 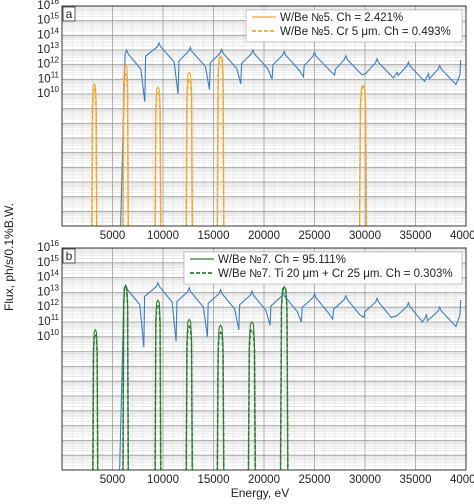 I want to click on legend-entry: W/Be №5. Cr 5 μm. Ch = 0.493%, so click(x=365, y=32).